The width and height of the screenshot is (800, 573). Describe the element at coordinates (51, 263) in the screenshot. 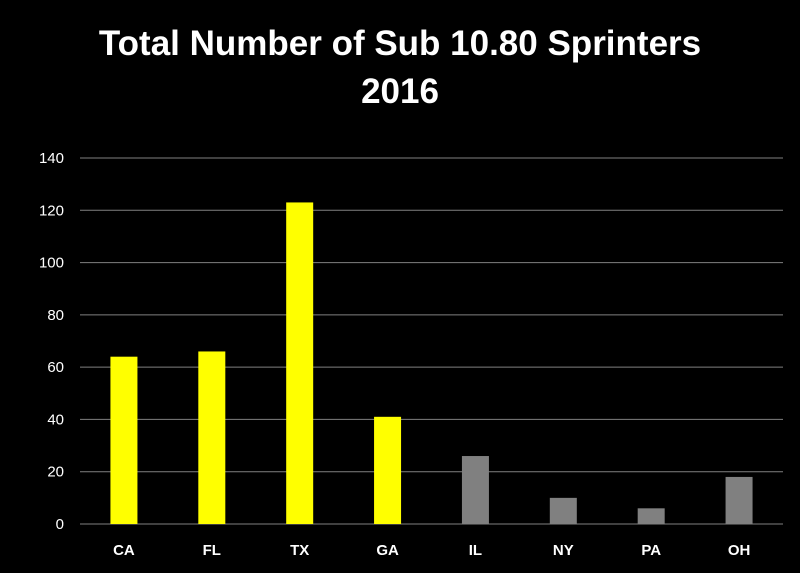

I see `y-tick-label: 100` at that location.